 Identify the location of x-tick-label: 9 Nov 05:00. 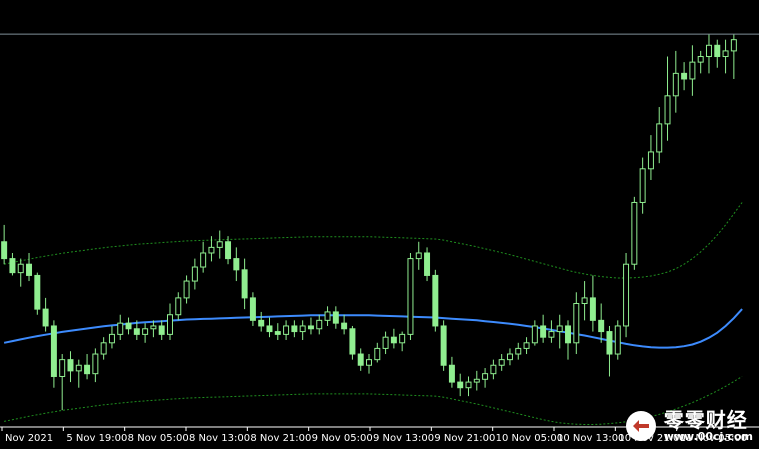
(342, 438).